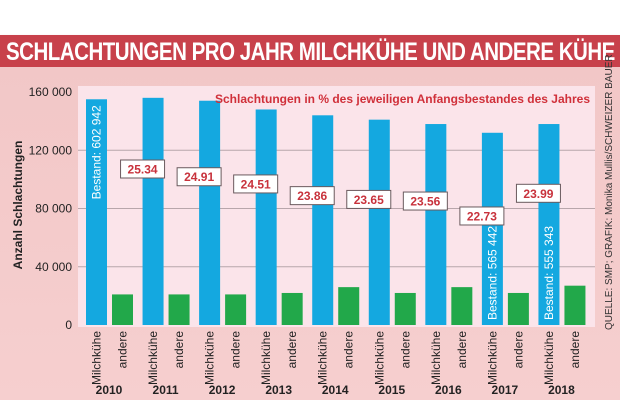 The image size is (620, 420). What do you see at coordinates (292, 308) in the screenshot?
I see `bar-andere-2013` at bounding box center [292, 308].